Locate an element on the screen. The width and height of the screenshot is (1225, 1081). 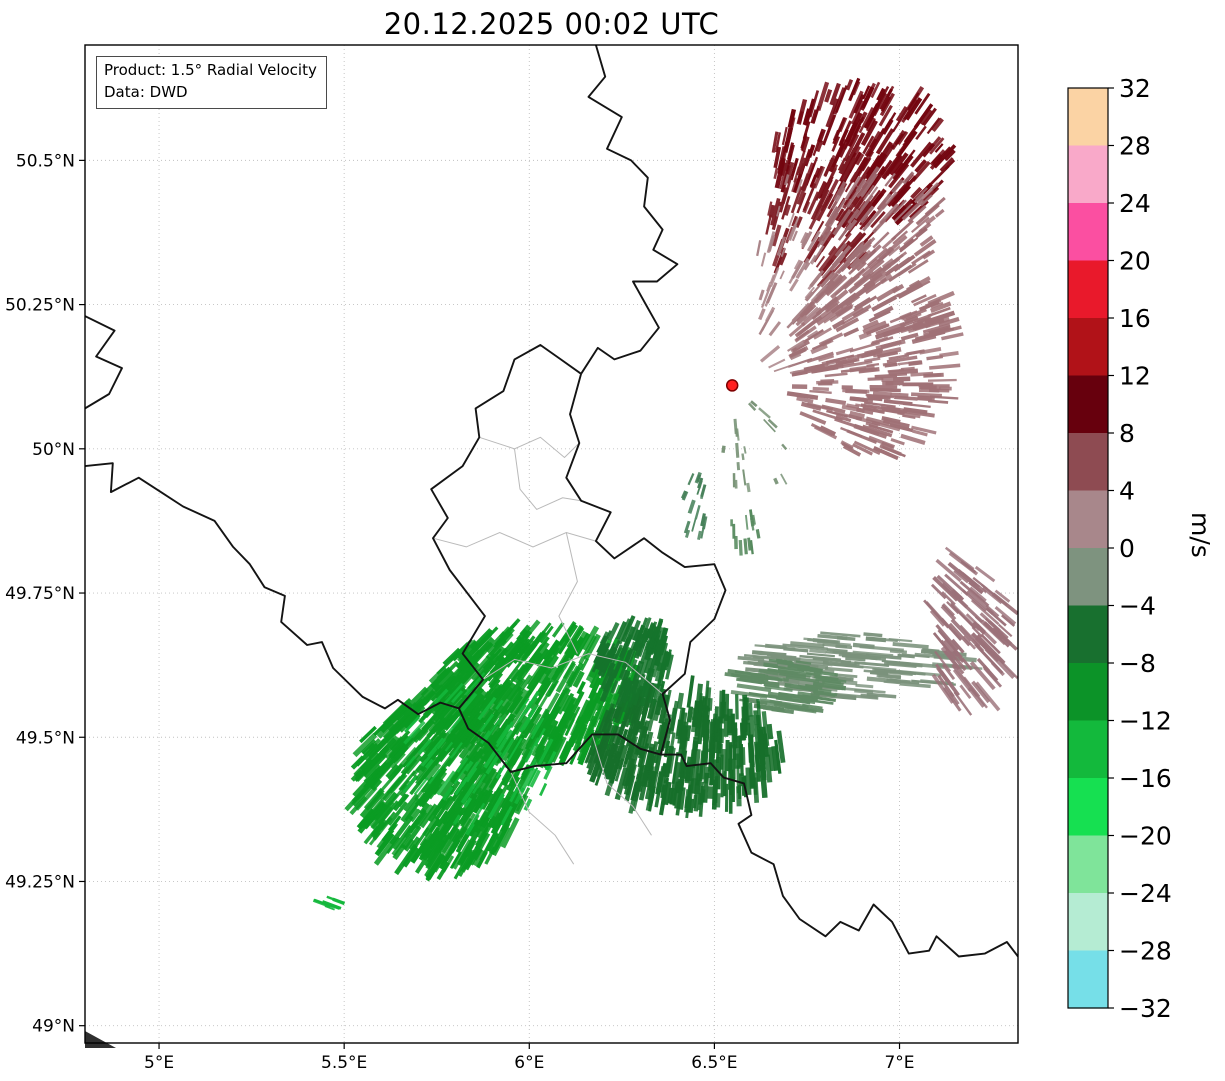
echo-region-ne-rose-main is located at coordinates (875, 348).